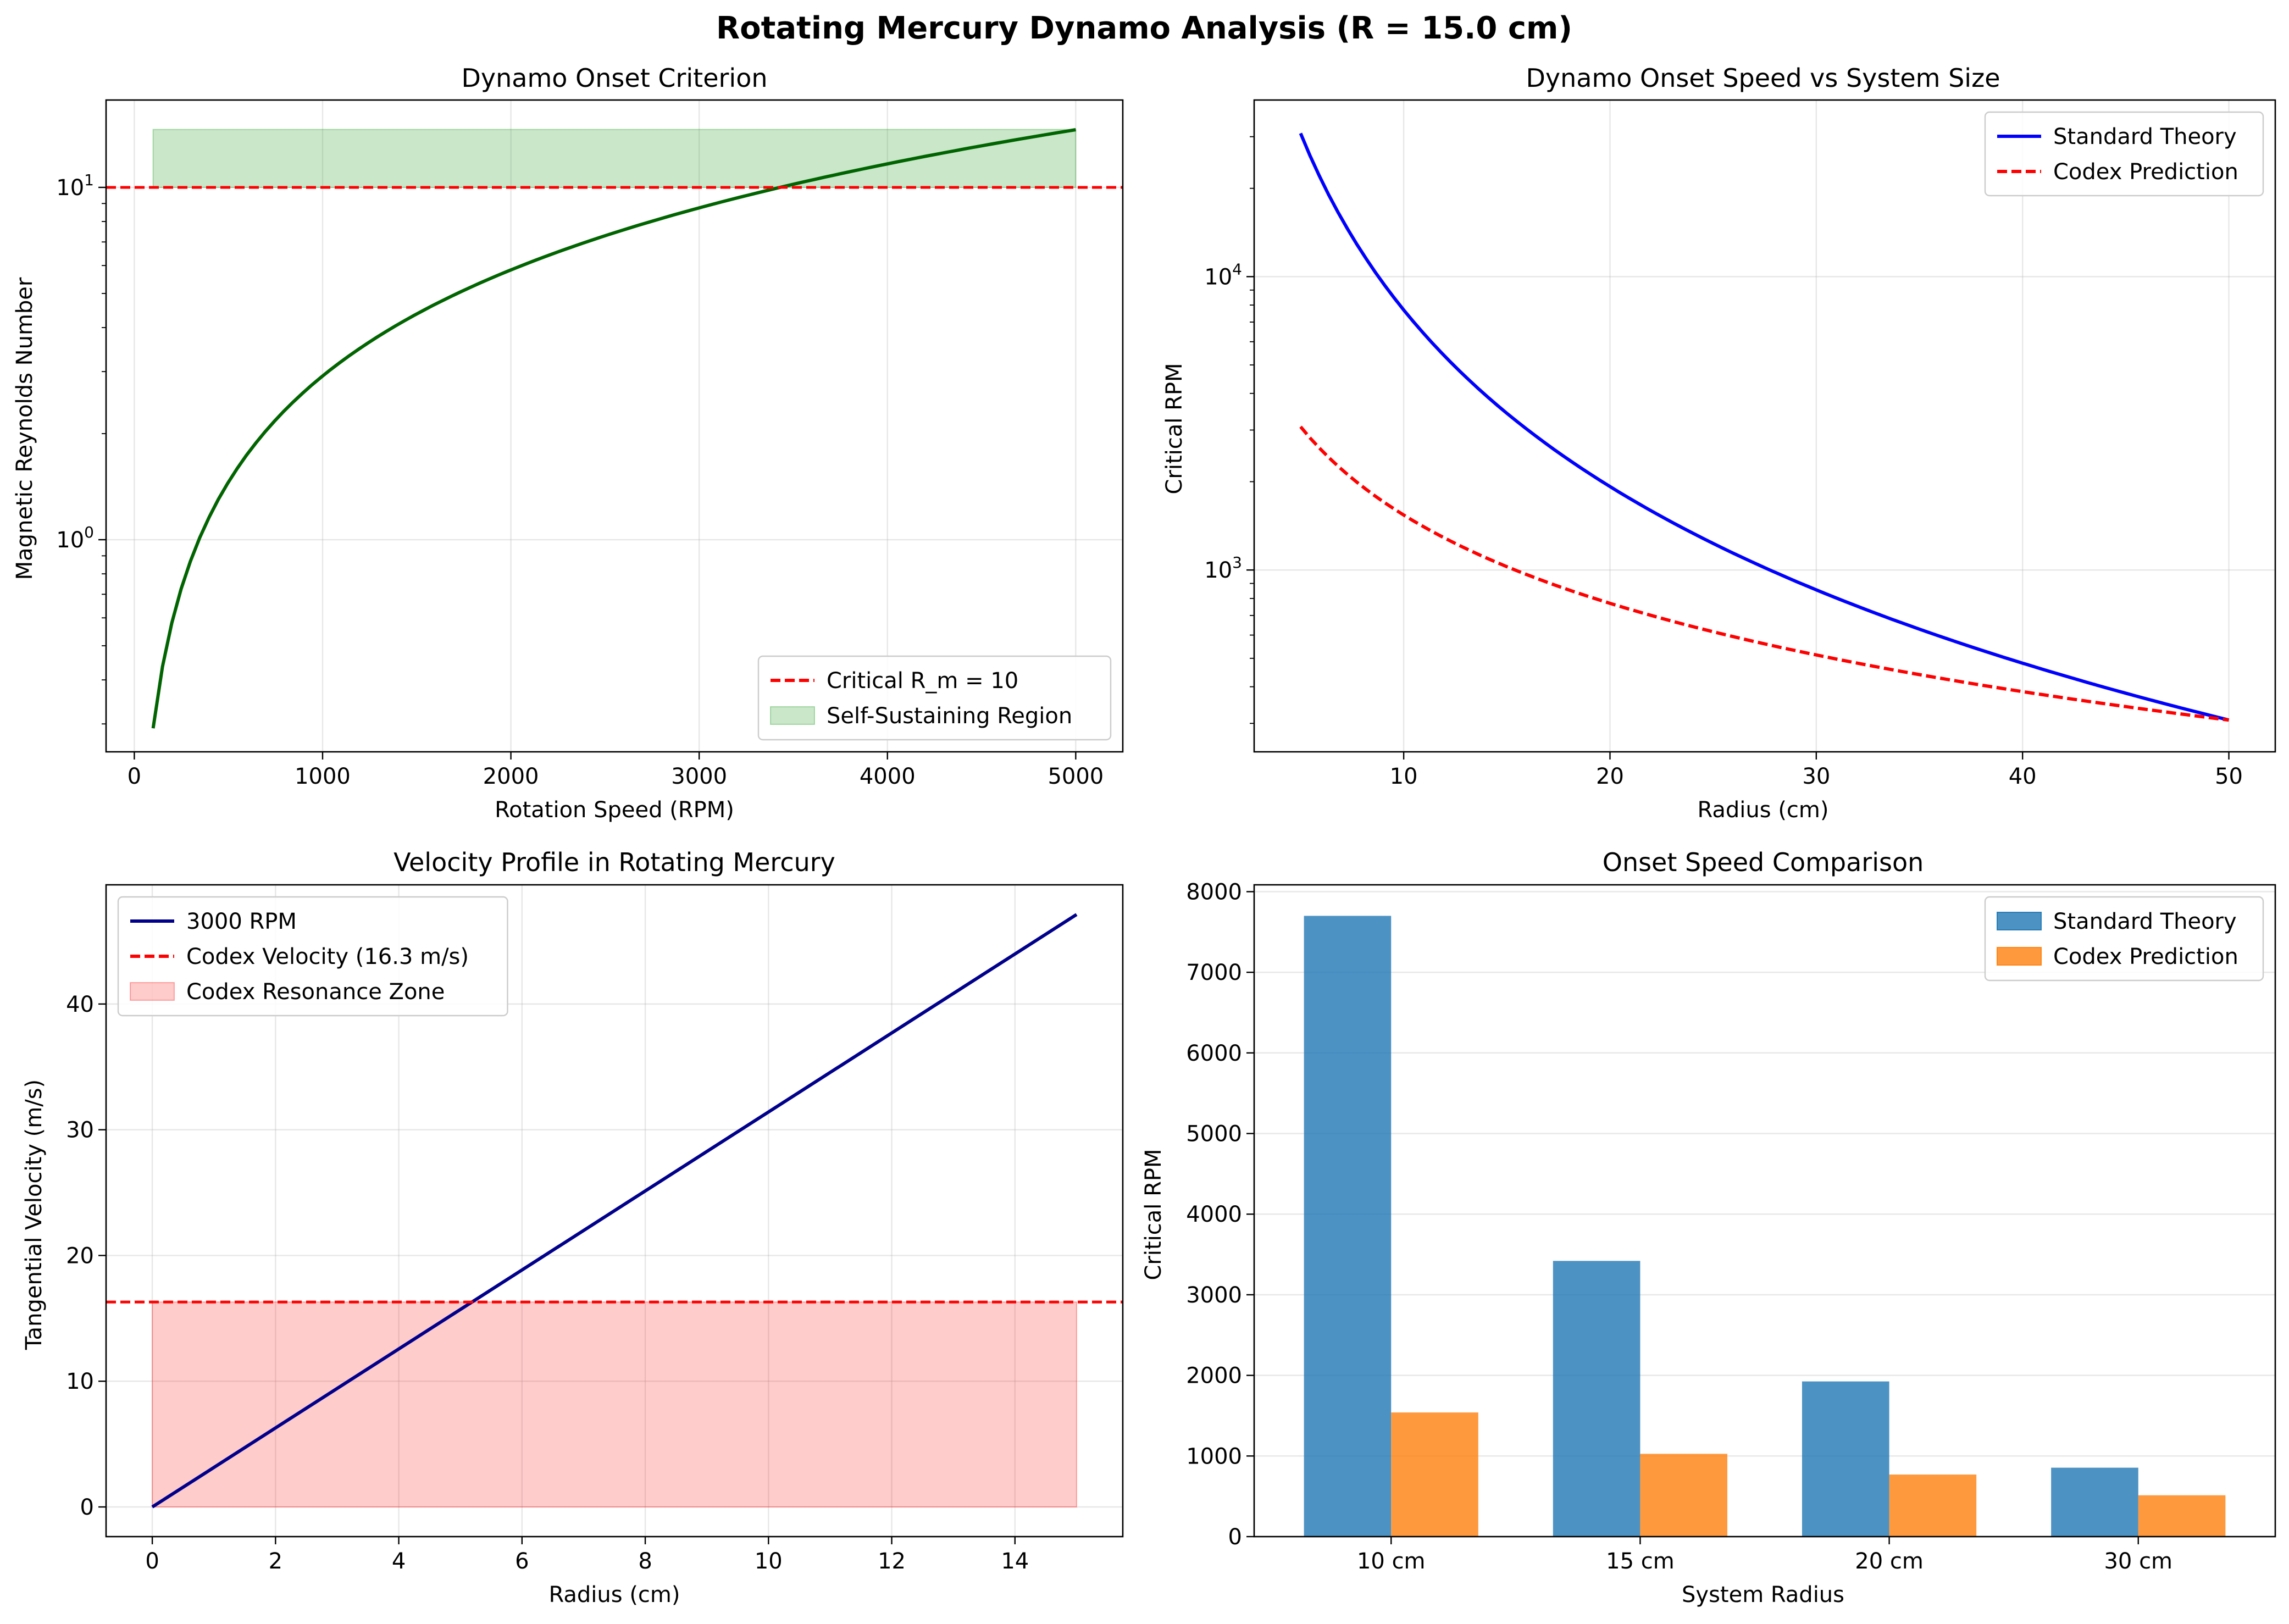 This screenshot has width=2289, height=1624. Describe the element at coordinates (24, 428) in the screenshot. I see `y-axis-label: Magnetic Reynolds Number` at that location.